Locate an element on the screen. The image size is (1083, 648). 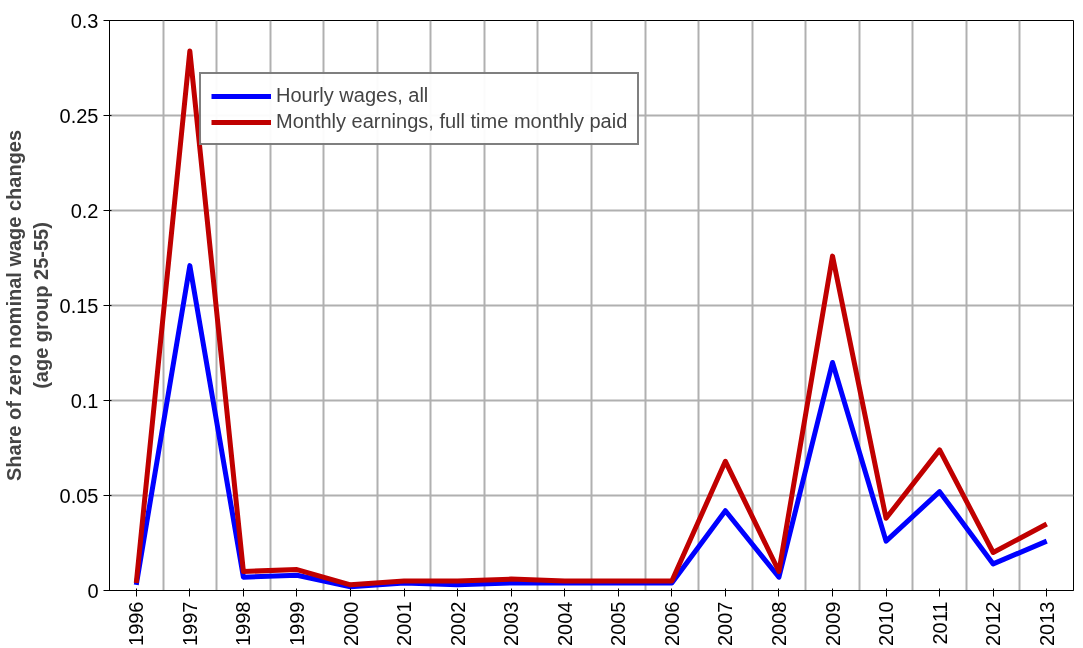
y-tick-label: 0.25 is located at coordinates (79, 115).